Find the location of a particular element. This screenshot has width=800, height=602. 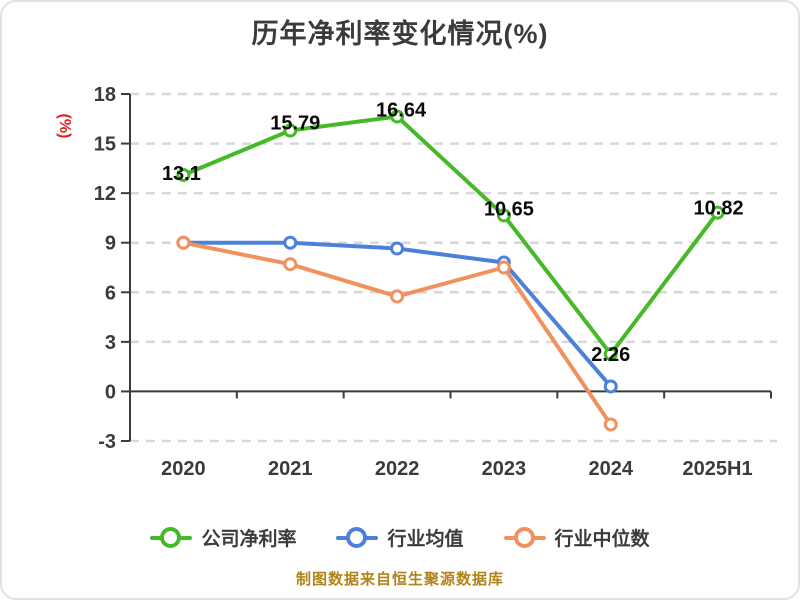

data-source-note: 制图数据来自恒生聚源数据库 is located at coordinates (399, 579).